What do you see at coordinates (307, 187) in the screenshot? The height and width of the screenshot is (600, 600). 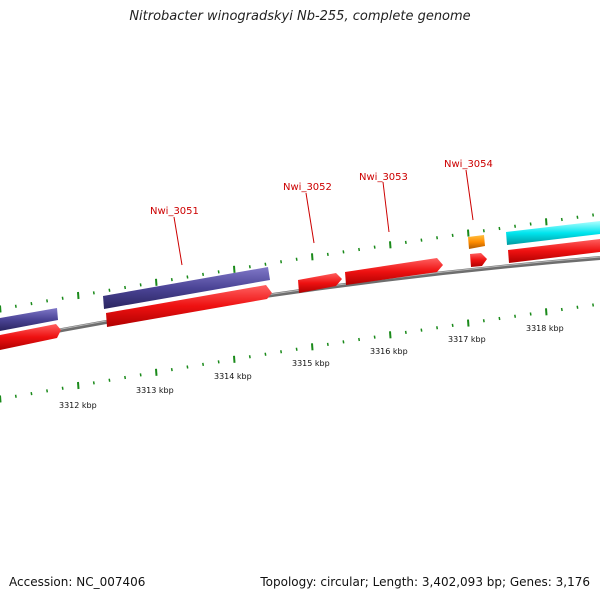 I see `gene-label-nwi-3052: Nwi_3052` at bounding box center [307, 187].